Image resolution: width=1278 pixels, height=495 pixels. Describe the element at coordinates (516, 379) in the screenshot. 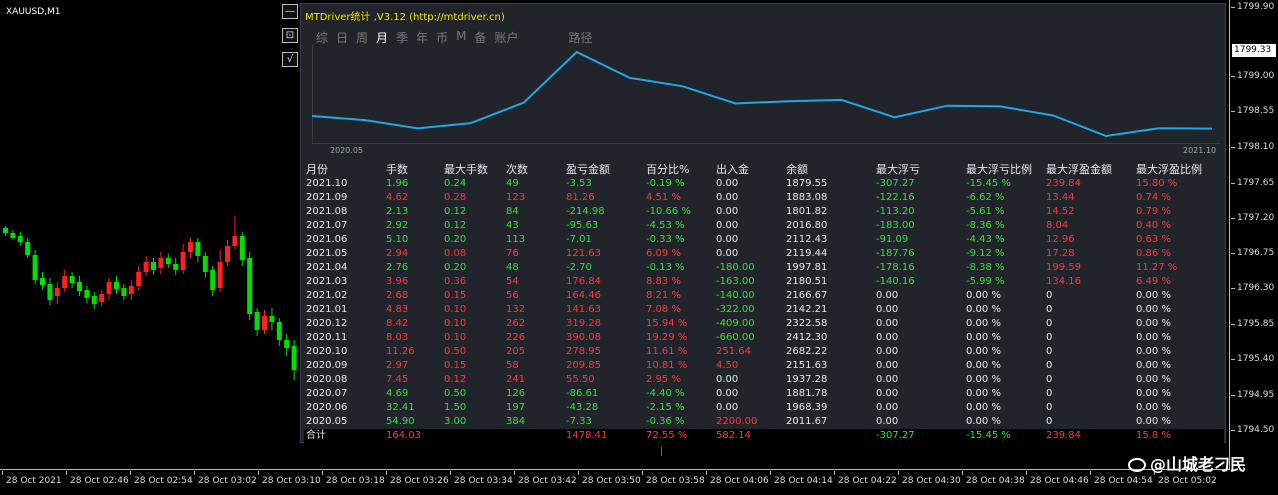

I see `table-cell: 241` at that location.